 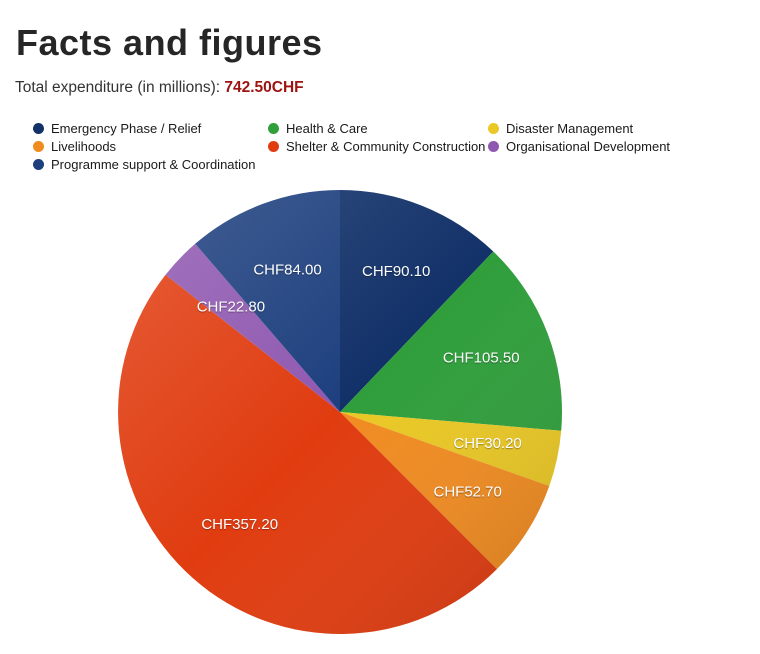 What do you see at coordinates (327, 128) in the screenshot?
I see `legend-item-label: Health & Care` at bounding box center [327, 128].